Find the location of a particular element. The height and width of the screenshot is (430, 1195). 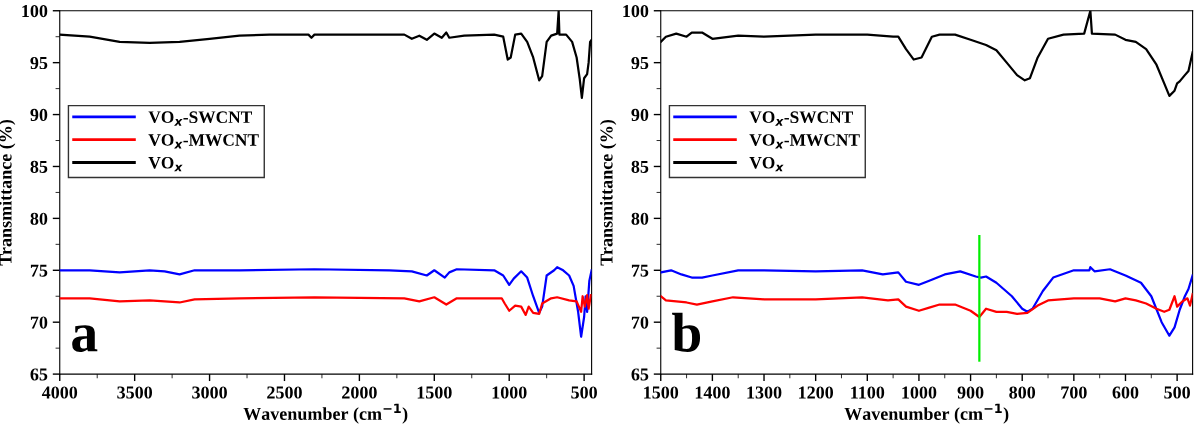

x-tick-label: 1200 is located at coordinates (816, 392).